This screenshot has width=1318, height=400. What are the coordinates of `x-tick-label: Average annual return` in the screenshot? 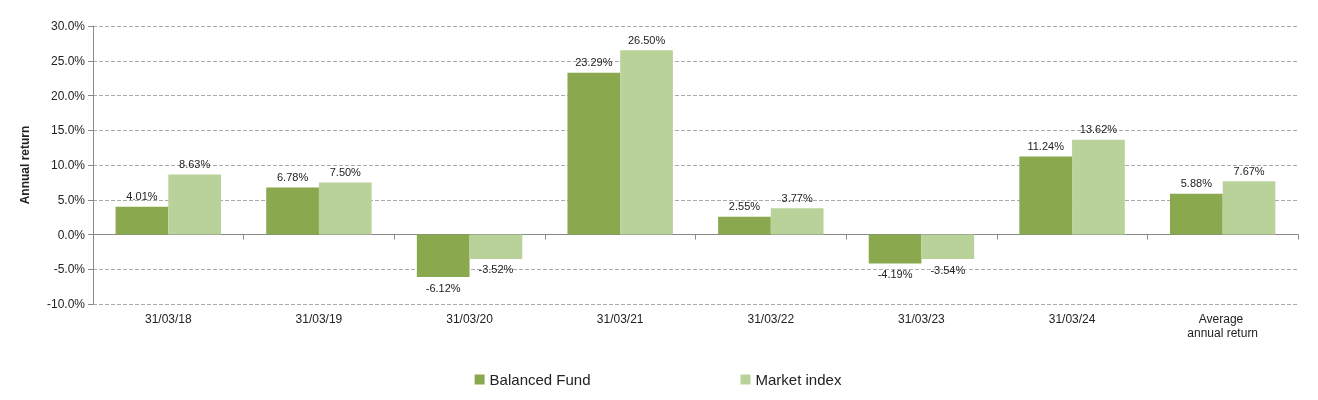 It's located at (1223, 326).